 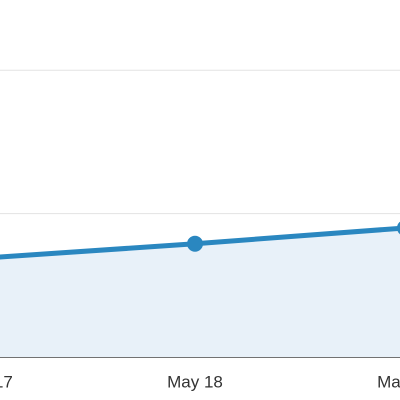 I want to click on x-tick-label: May 19, so click(x=388, y=381).